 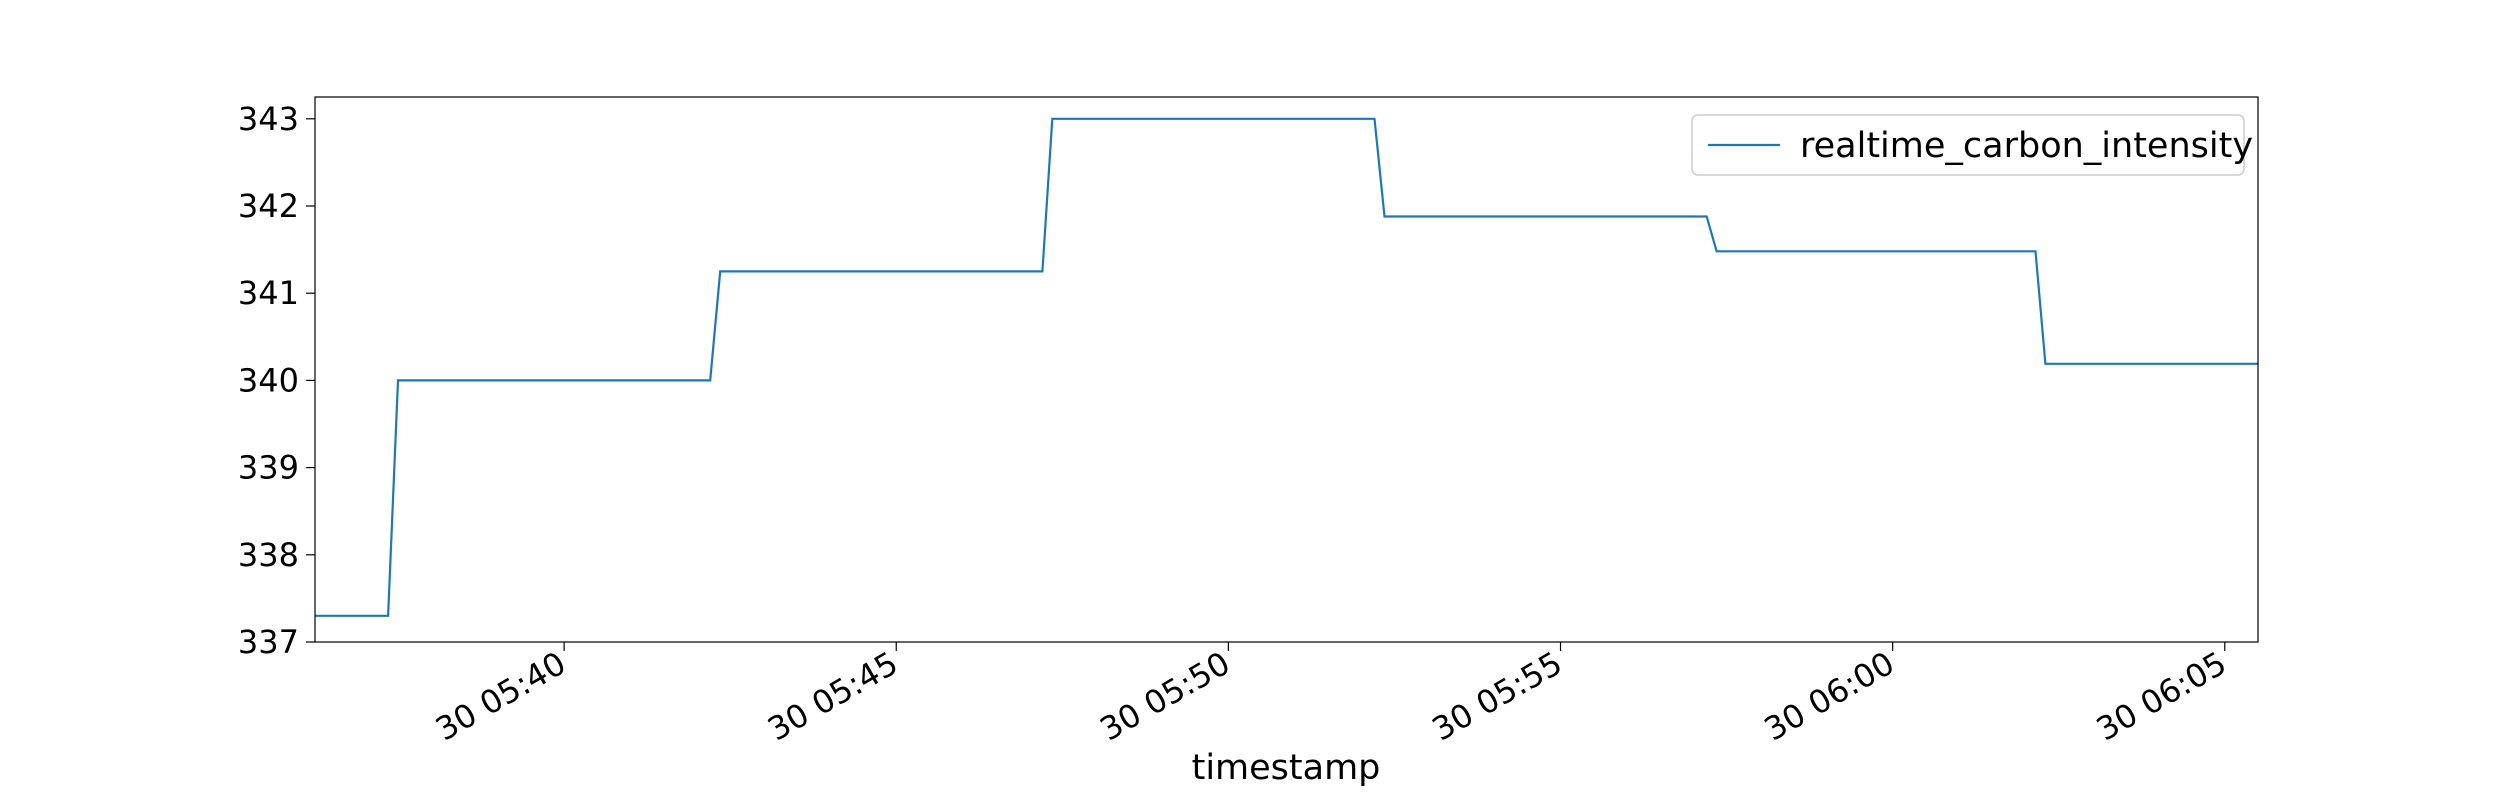 What do you see at coordinates (2161, 696) in the screenshot?
I see `x-tick-label: 30 06:05` at bounding box center [2161, 696].